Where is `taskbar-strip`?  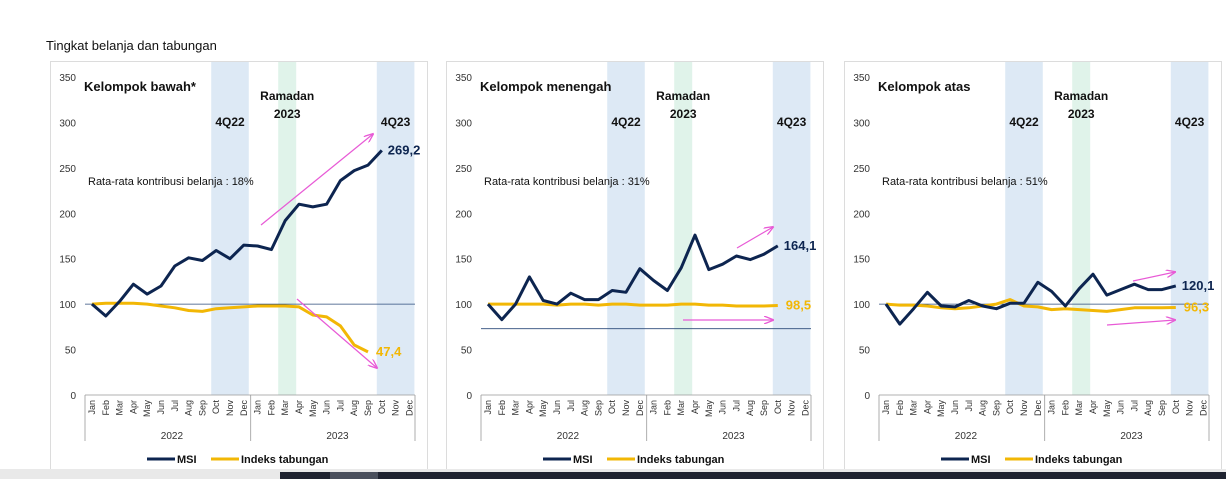
taskbar-strip is located at coordinates (753, 475).